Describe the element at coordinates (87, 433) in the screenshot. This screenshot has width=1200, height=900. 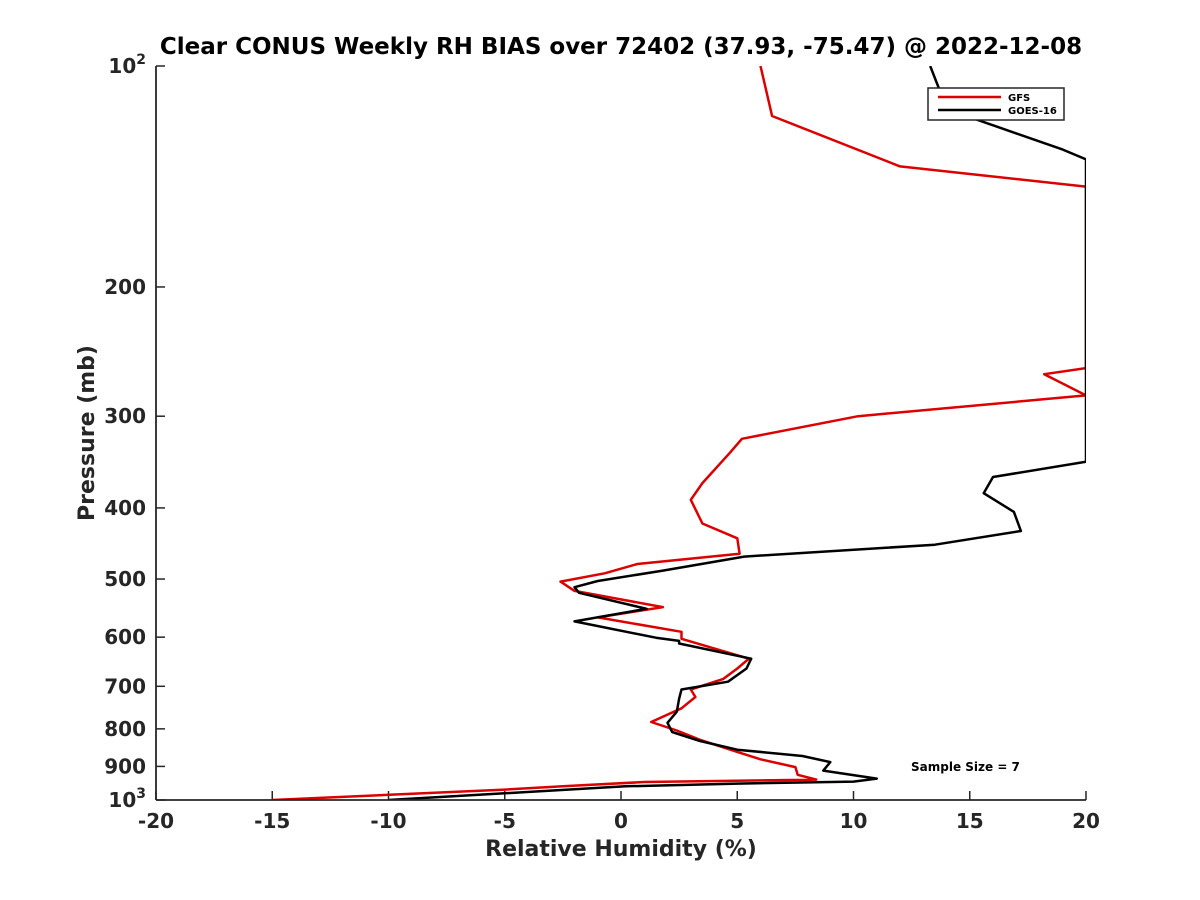
I see `y-axis-label: Pressure (mb)` at that location.